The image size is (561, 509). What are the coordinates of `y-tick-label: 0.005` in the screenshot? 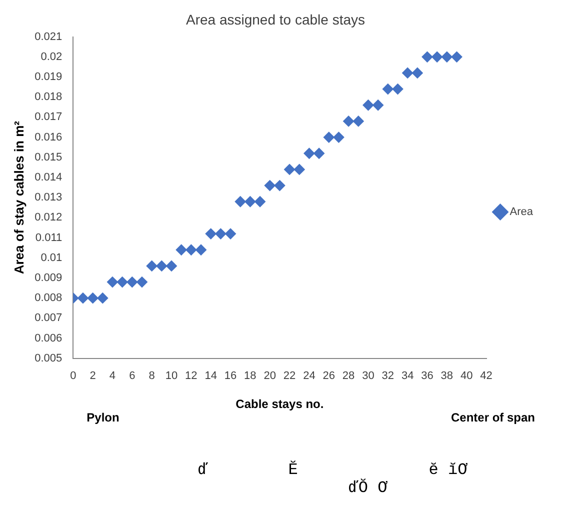 It's located at (48, 358).